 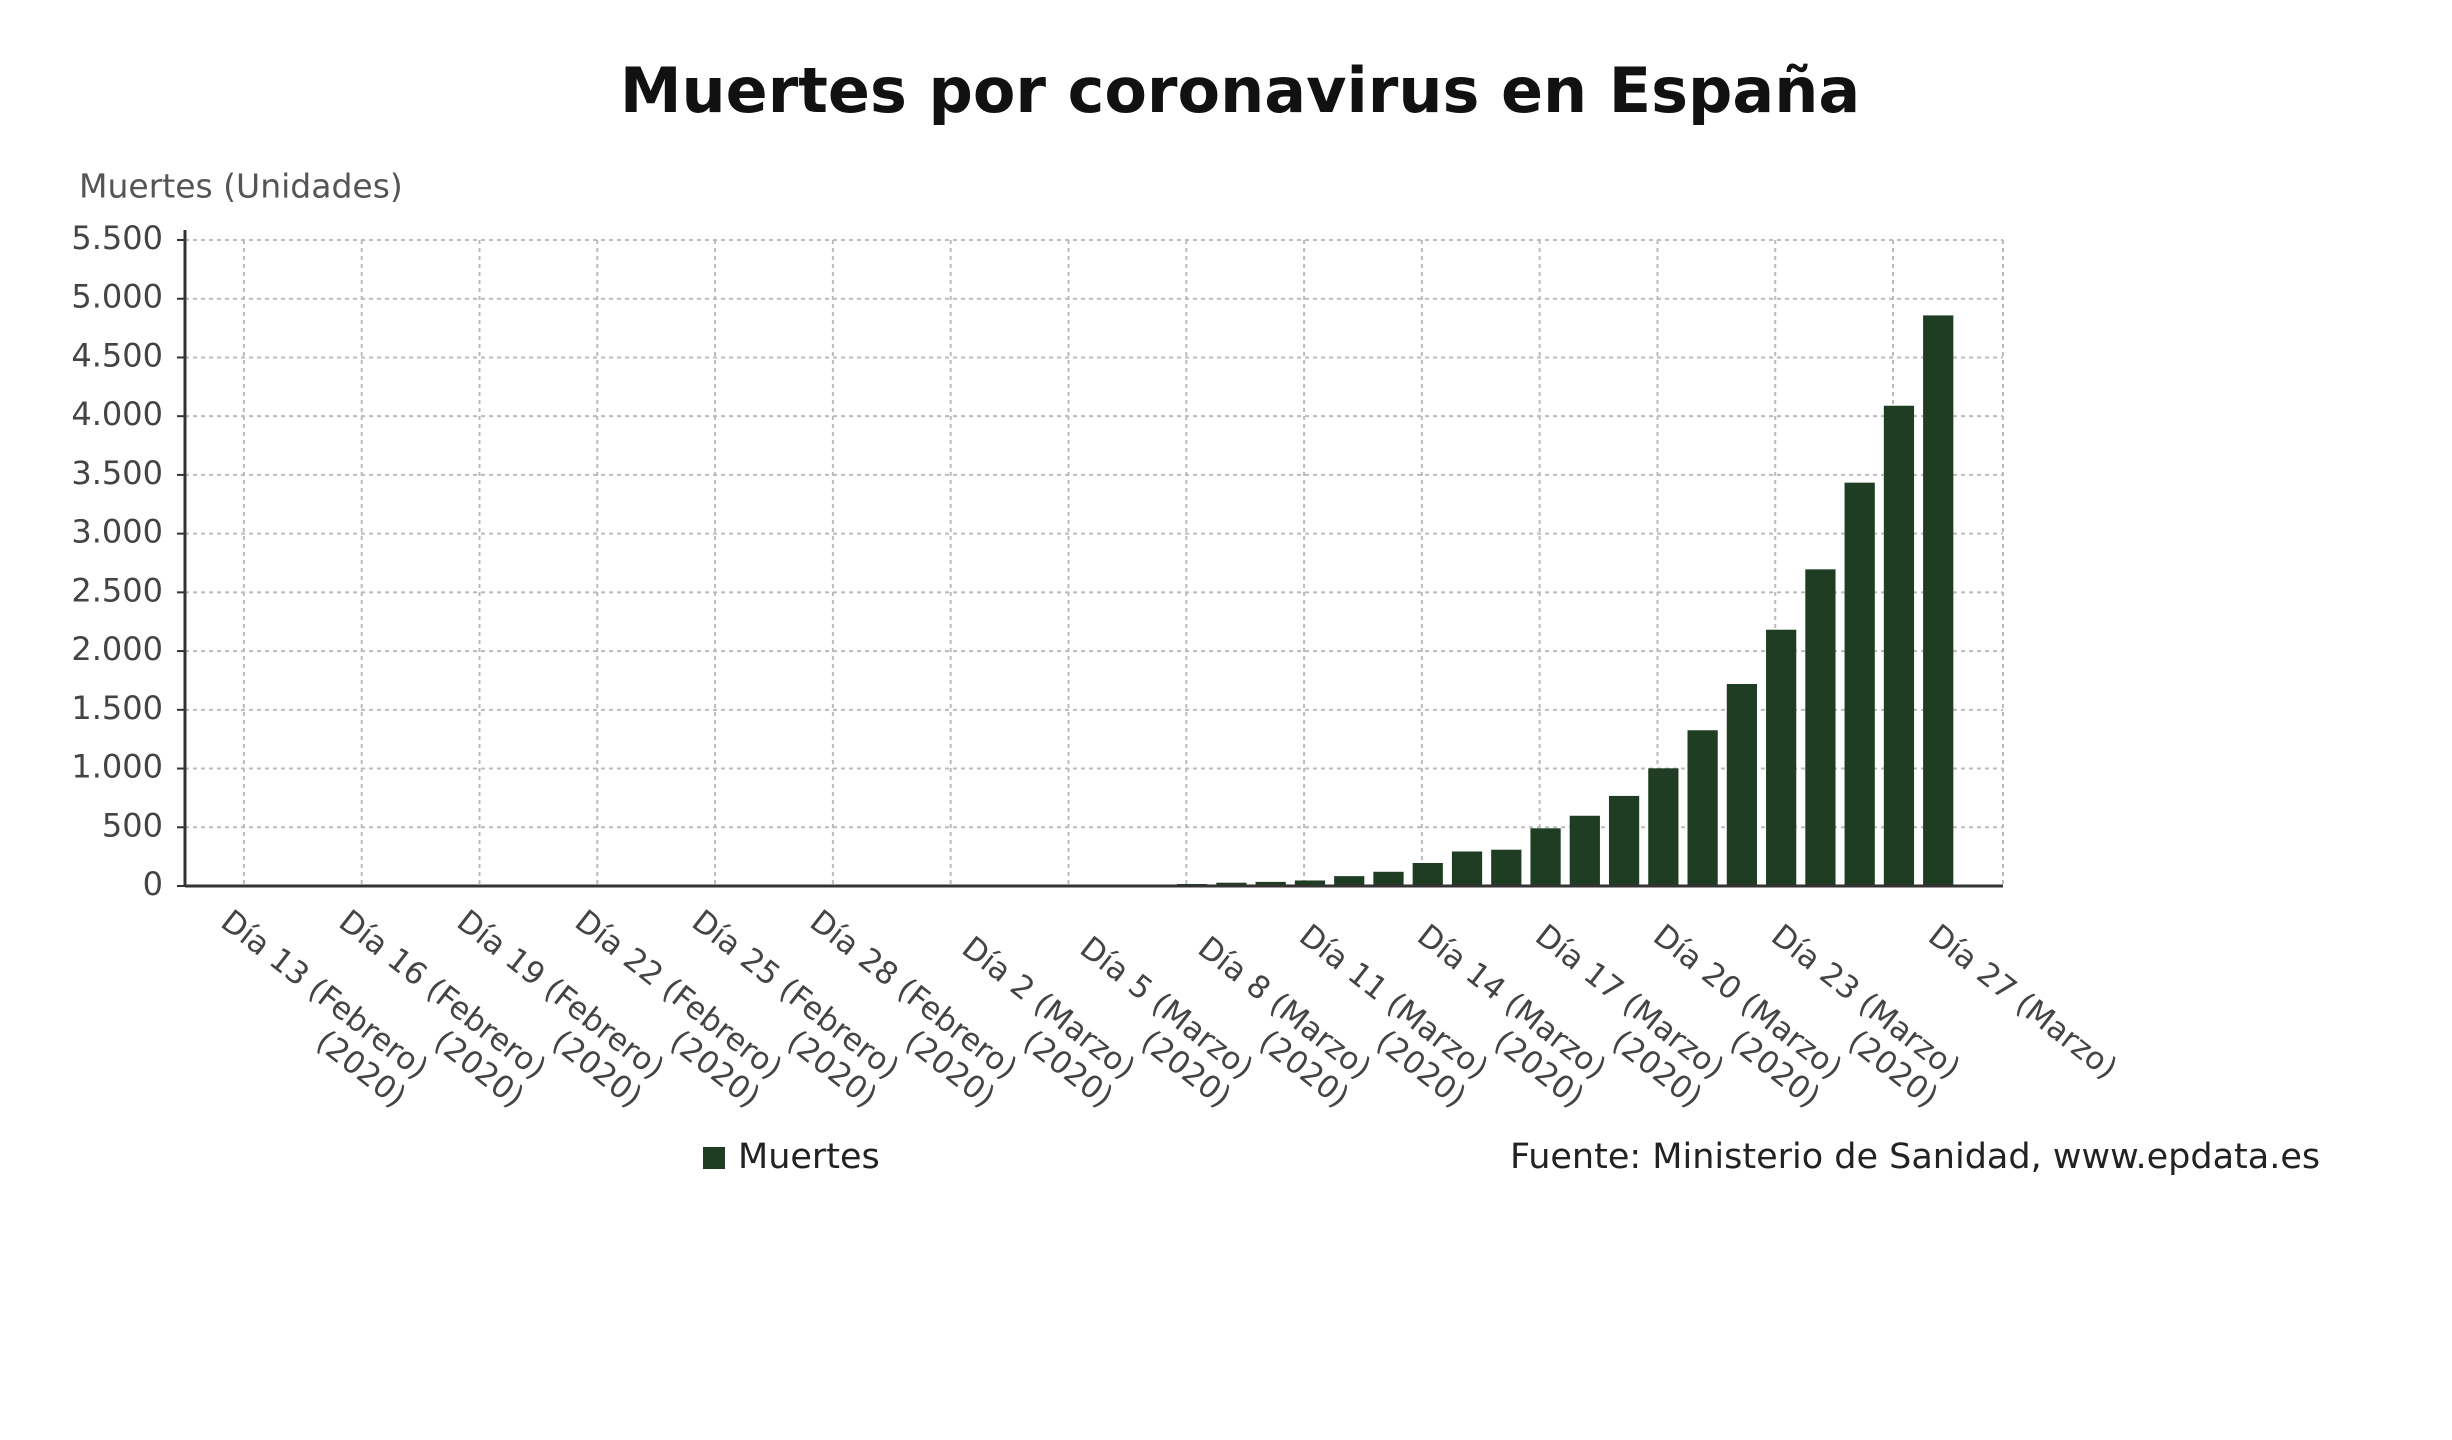 I want to click on y-tick-label: 1.500, so click(x=117, y=708).